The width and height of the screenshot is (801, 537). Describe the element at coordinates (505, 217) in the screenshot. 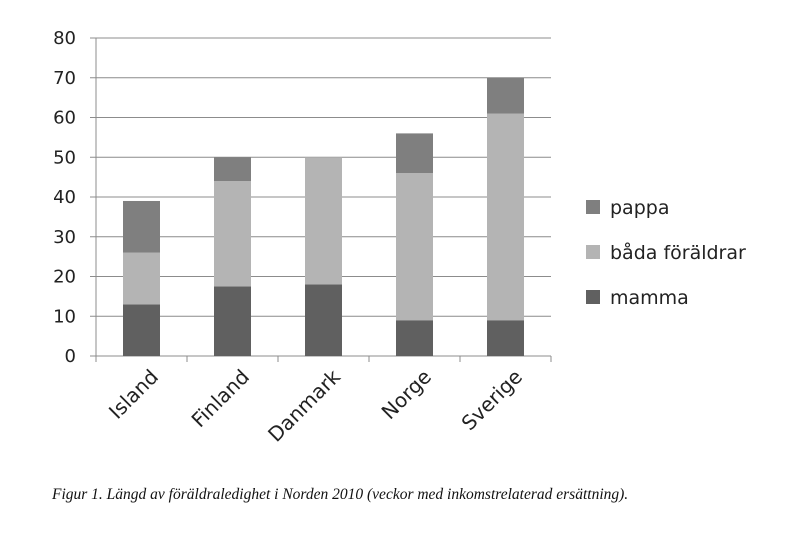

I see `bar-sverige-båda-föräldrar` at that location.